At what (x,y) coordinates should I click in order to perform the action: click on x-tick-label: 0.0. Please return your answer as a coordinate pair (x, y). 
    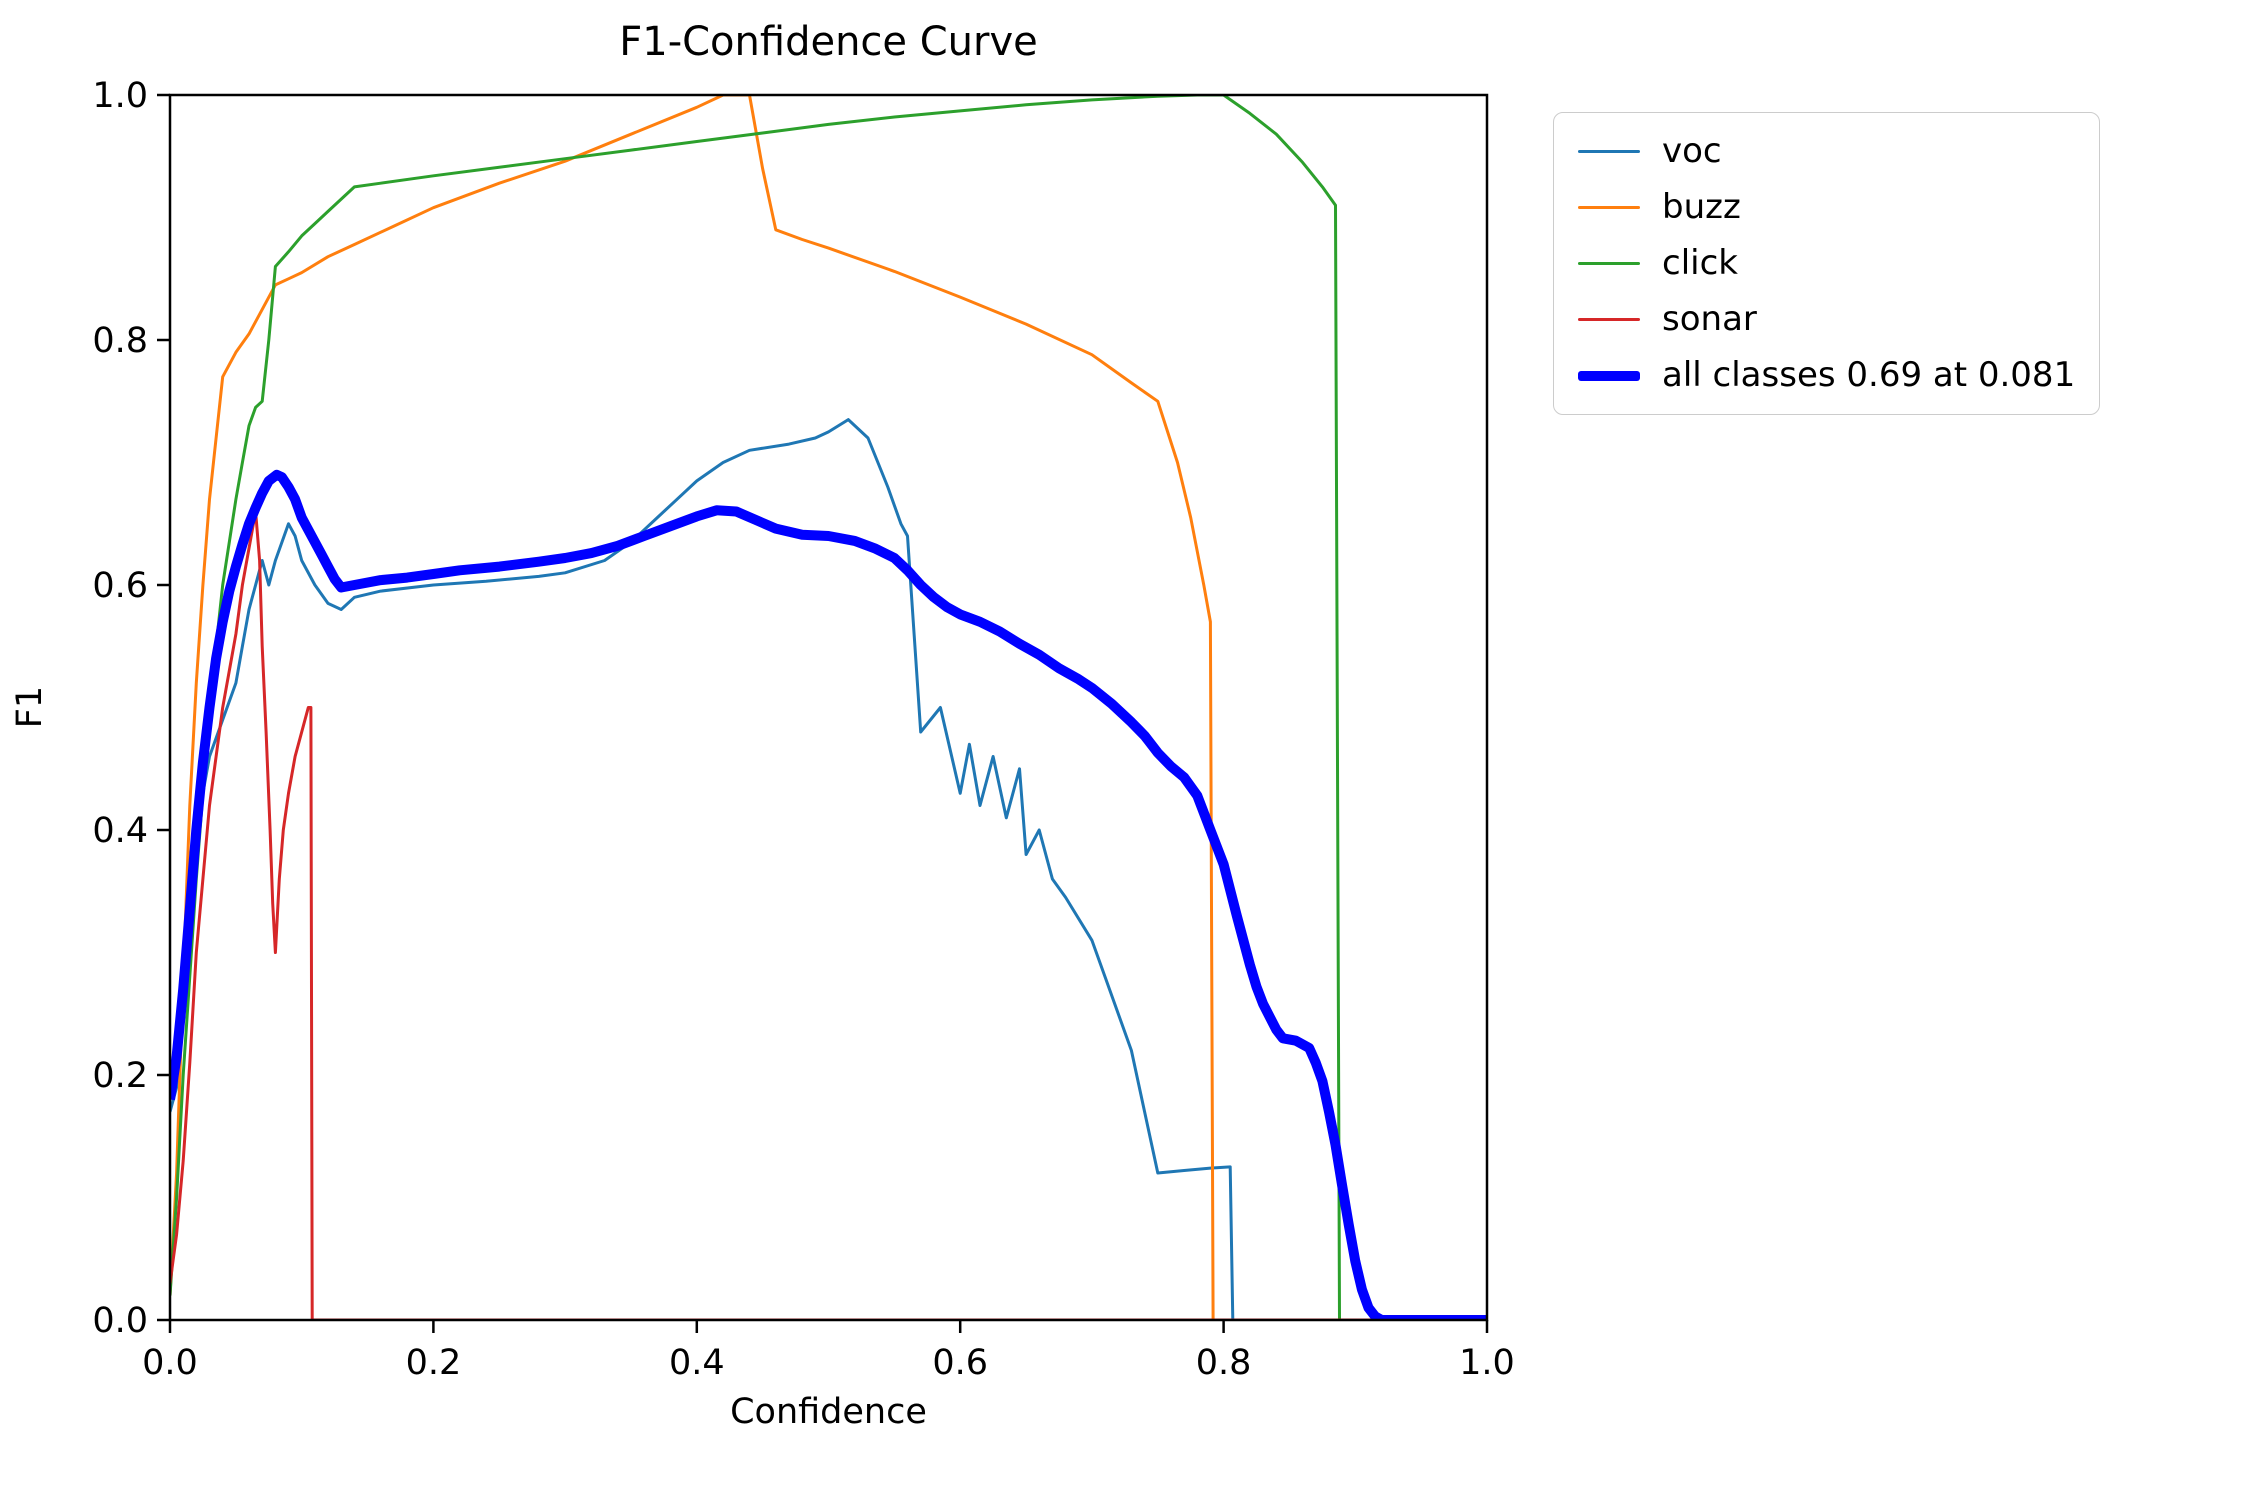
    Looking at the image, I should click on (170, 1363).